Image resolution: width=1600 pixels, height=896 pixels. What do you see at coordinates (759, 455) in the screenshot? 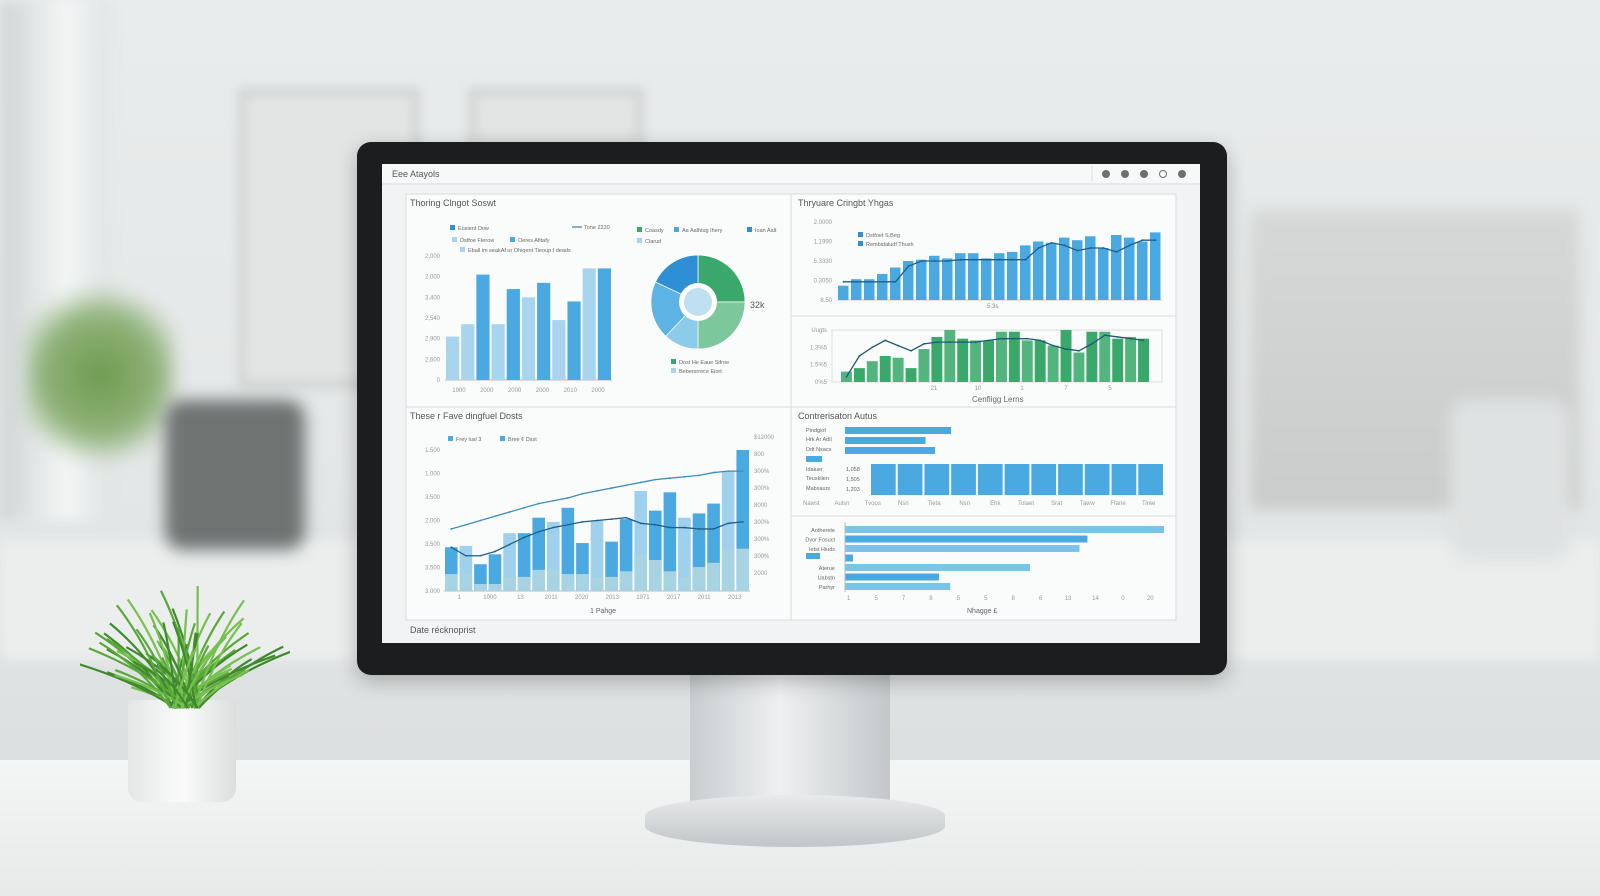
I see `y-tick-label-right: 800` at bounding box center [759, 455].